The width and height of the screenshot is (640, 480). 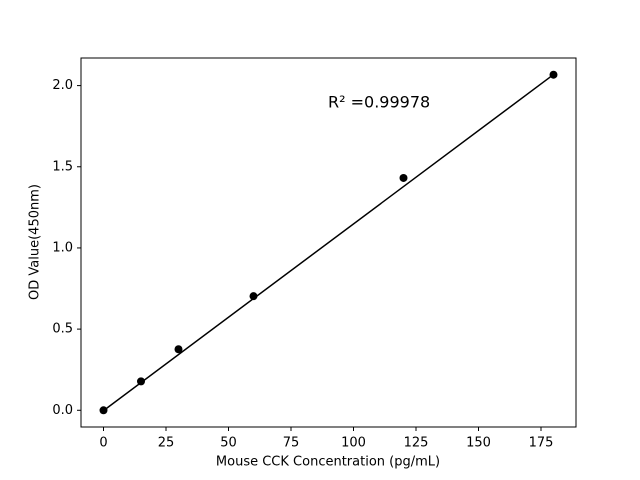 I want to click on y-tick-label: 2.0, so click(x=62, y=85).